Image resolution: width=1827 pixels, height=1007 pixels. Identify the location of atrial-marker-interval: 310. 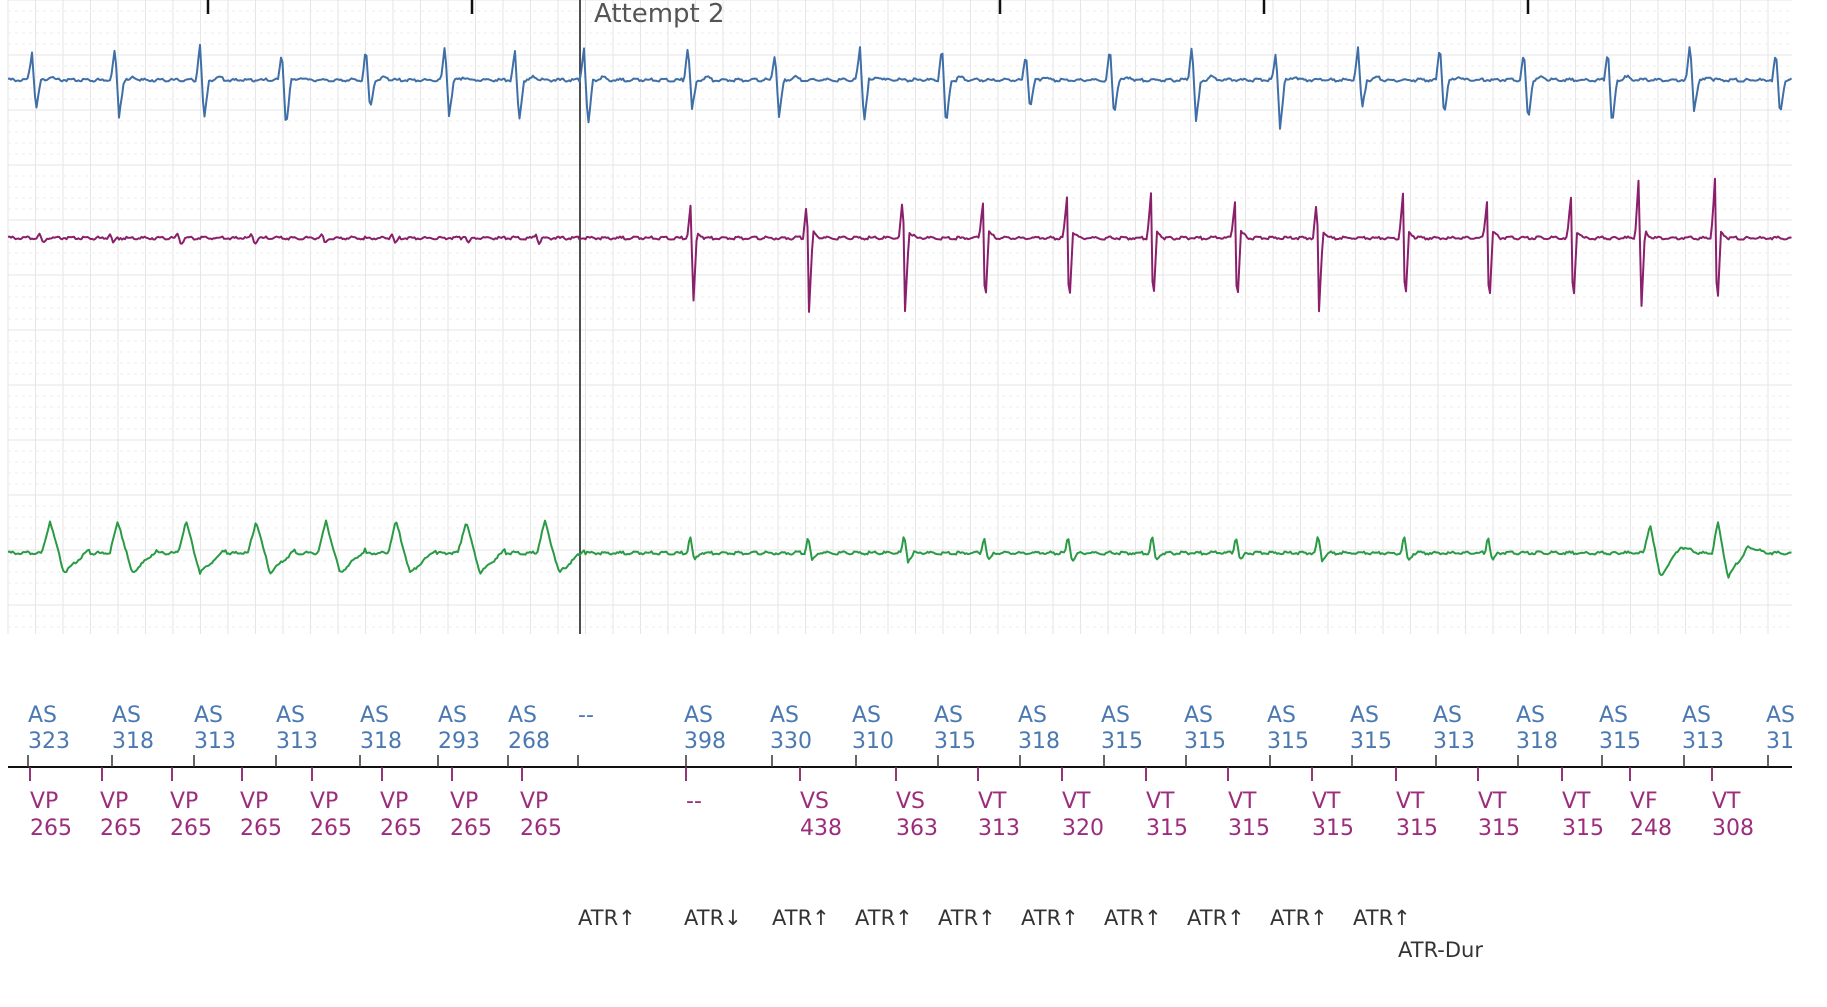
(873, 741).